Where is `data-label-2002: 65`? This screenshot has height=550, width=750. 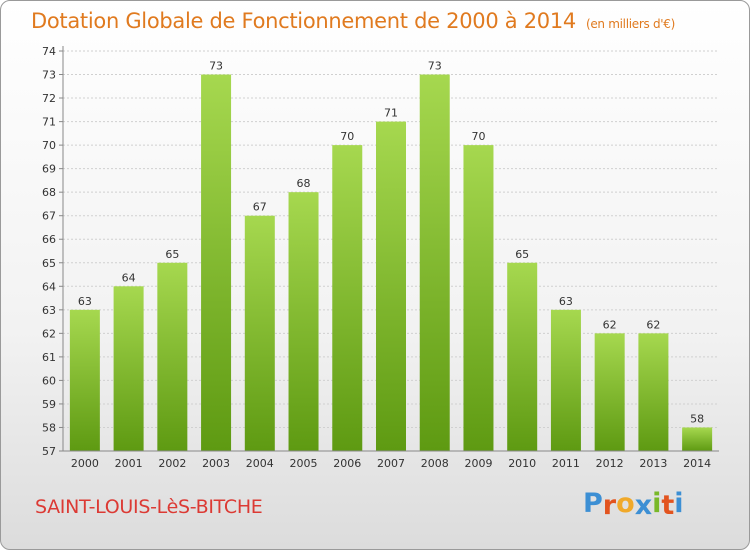 data-label-2002: 65 is located at coordinates (172, 254).